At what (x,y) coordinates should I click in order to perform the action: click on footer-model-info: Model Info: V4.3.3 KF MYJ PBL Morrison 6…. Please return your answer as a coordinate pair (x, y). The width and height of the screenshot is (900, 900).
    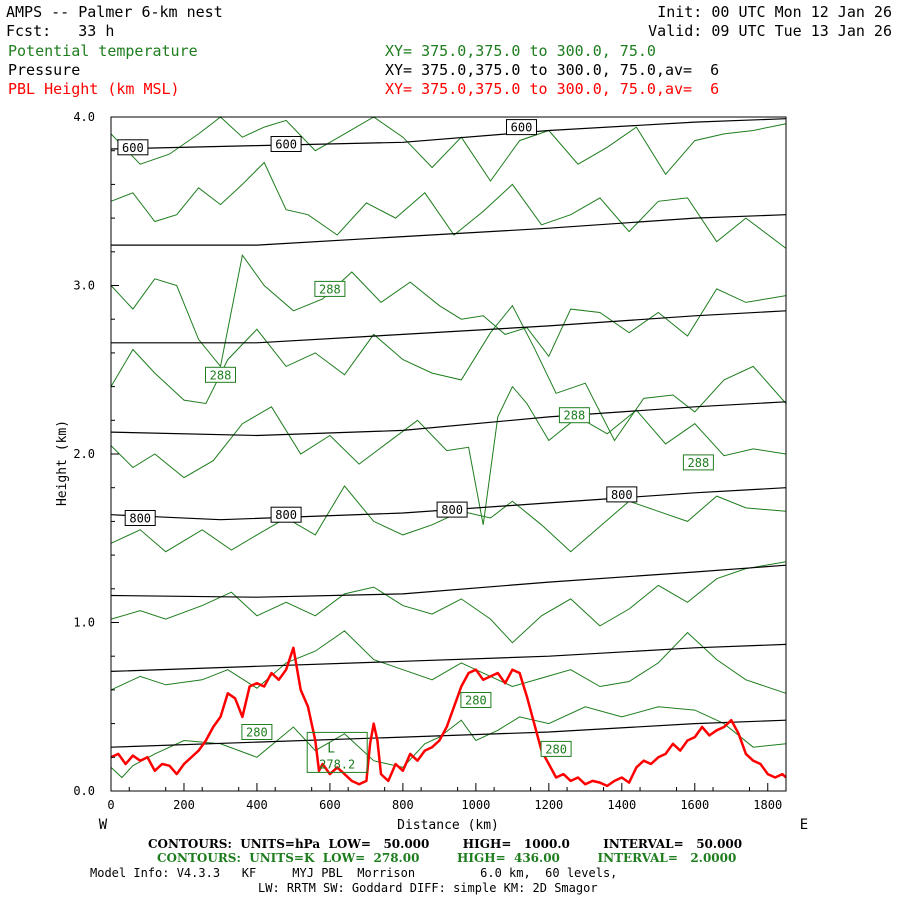
    Looking at the image, I should click on (354, 873).